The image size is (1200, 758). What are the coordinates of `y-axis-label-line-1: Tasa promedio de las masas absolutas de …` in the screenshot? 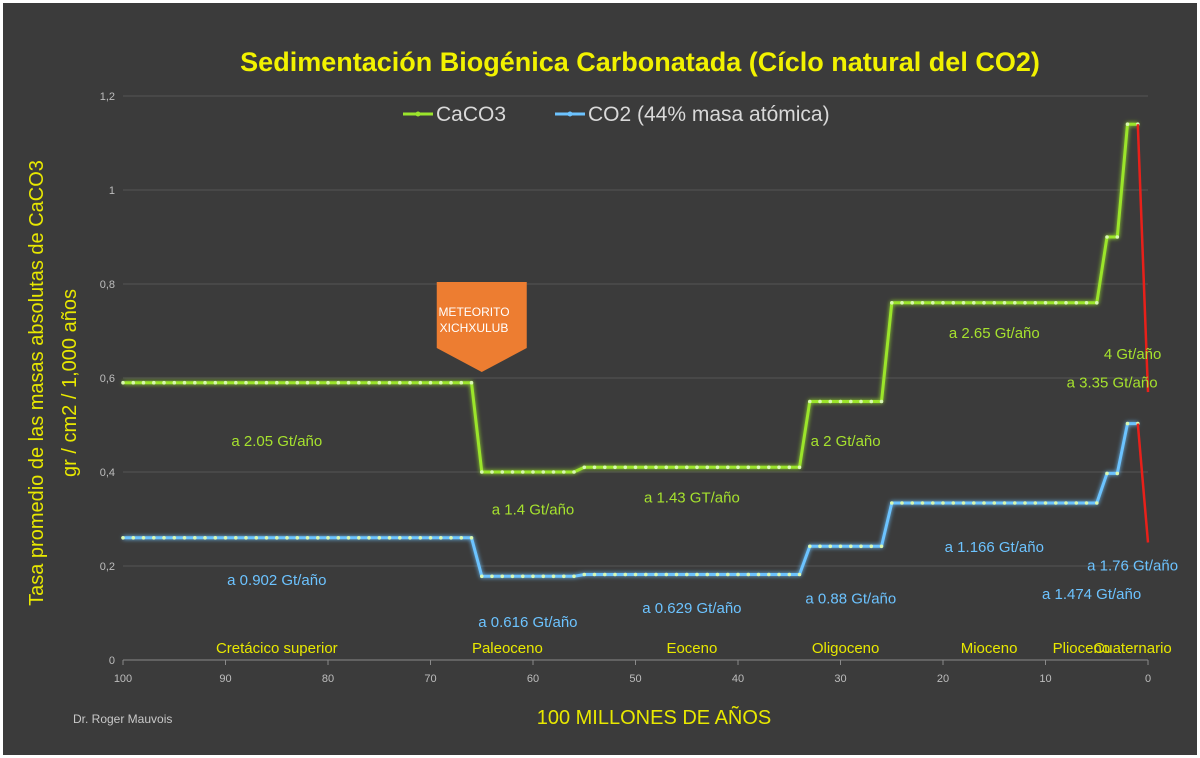 It's located at (37, 383).